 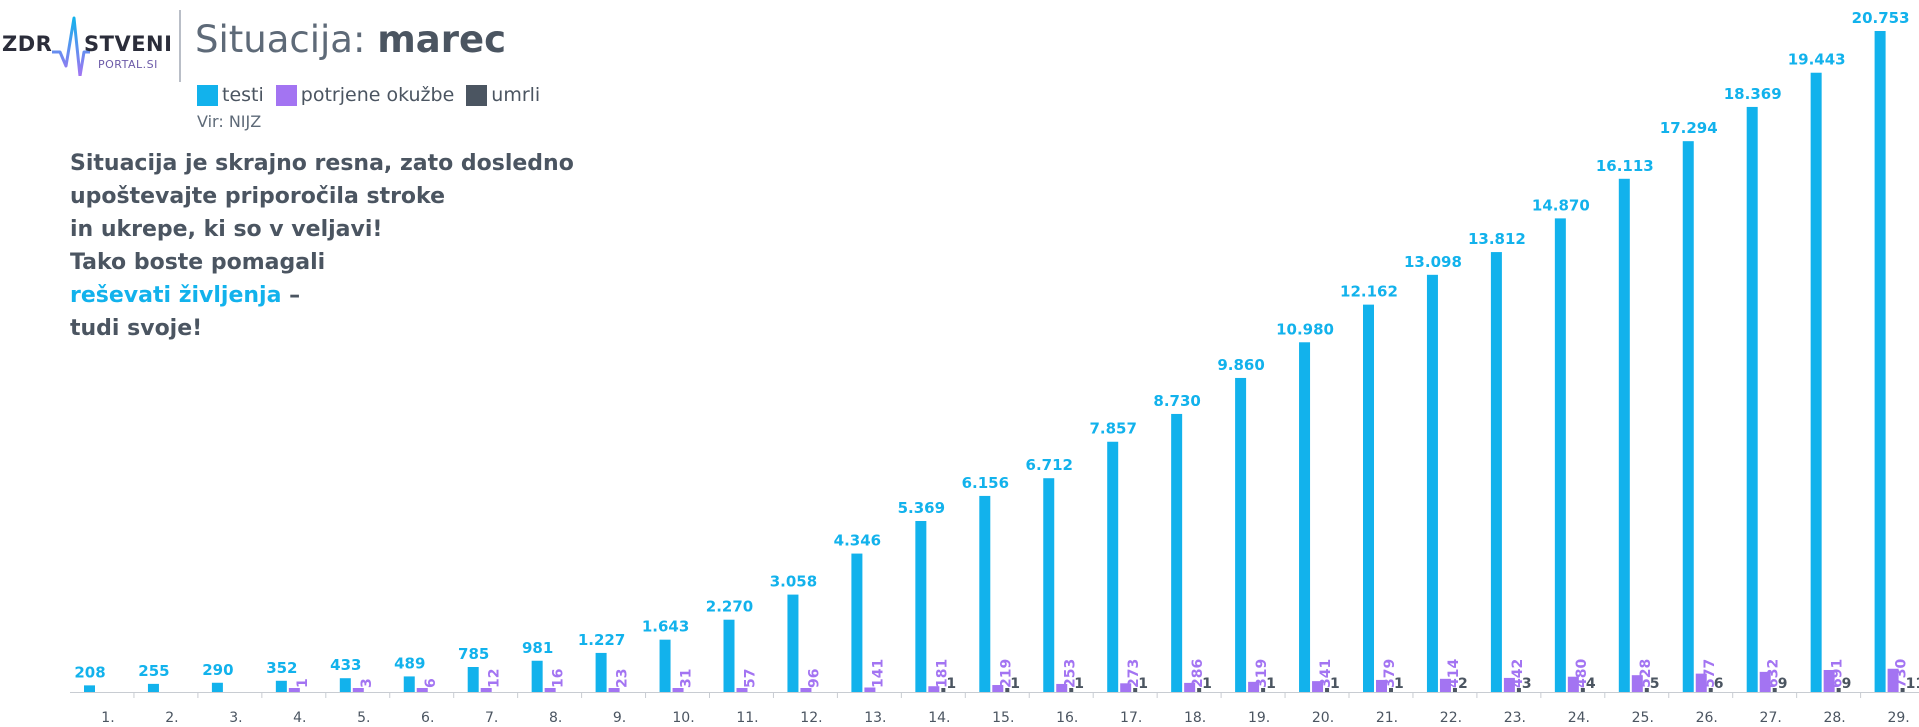 I want to click on data-label-confirmed: 691, so click(x=1838, y=673).